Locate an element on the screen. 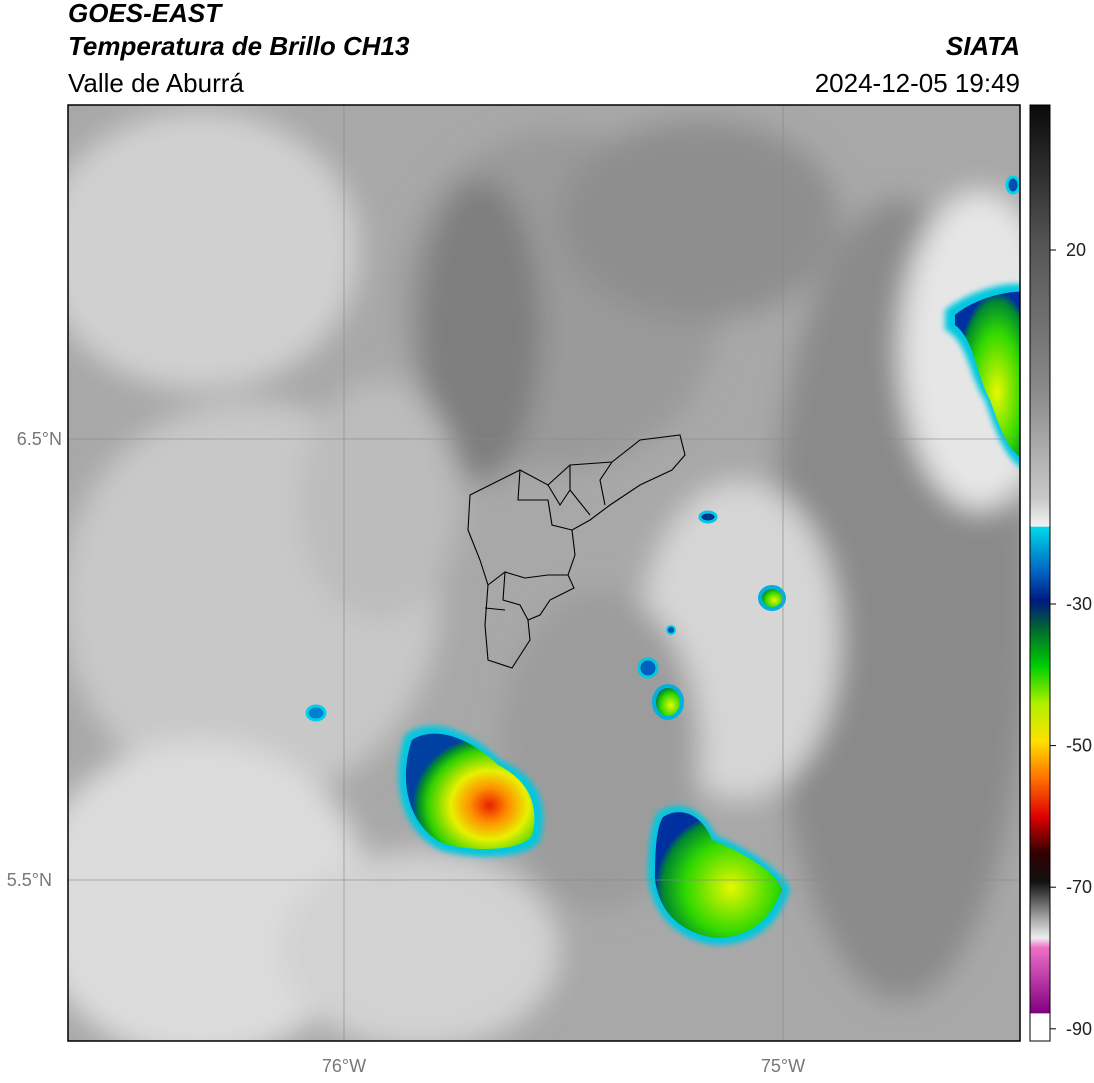  colorbar-tick-label: -30 is located at coordinates (1079, 604).